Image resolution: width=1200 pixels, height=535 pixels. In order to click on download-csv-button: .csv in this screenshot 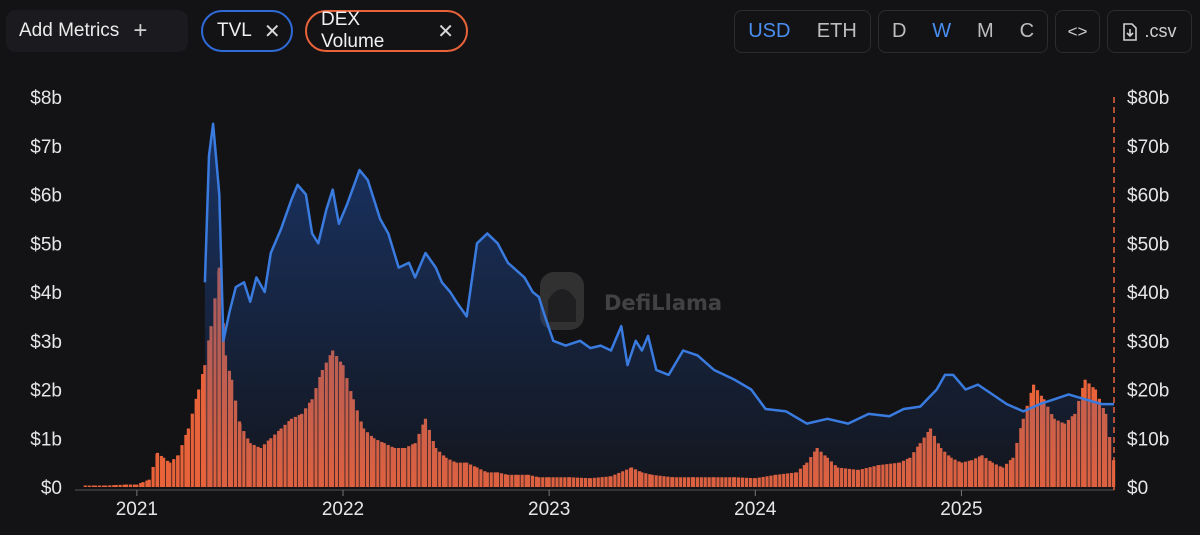, I will do `click(1149, 31)`.